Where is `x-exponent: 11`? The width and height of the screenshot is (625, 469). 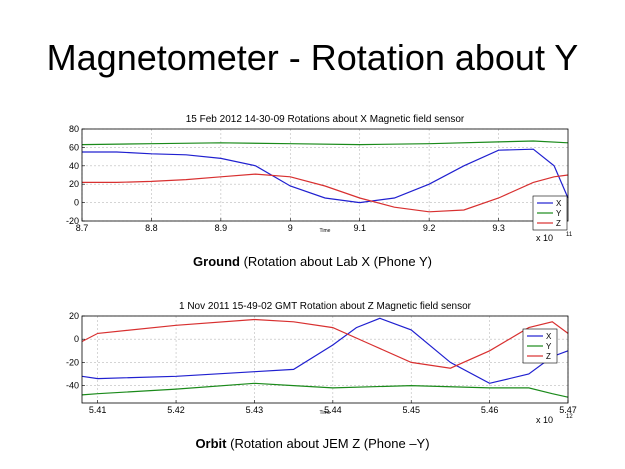
x-exponent: 11 is located at coordinates (569, 235).